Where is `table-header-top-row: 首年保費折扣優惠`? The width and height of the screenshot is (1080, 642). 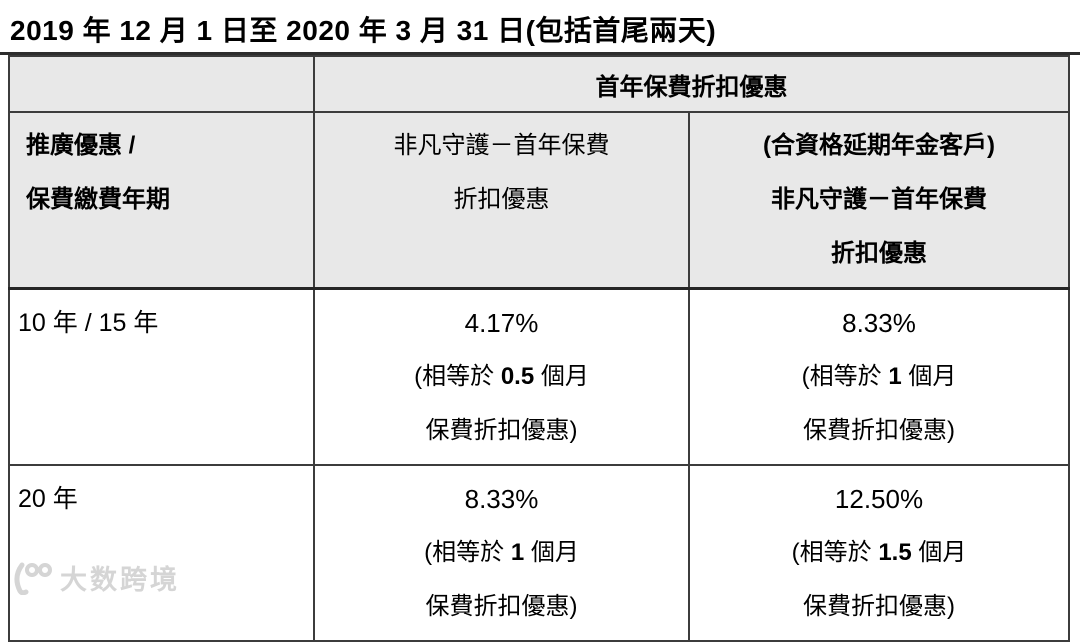
table-header-top-row: 首年保費折扣優惠 is located at coordinates (539, 84).